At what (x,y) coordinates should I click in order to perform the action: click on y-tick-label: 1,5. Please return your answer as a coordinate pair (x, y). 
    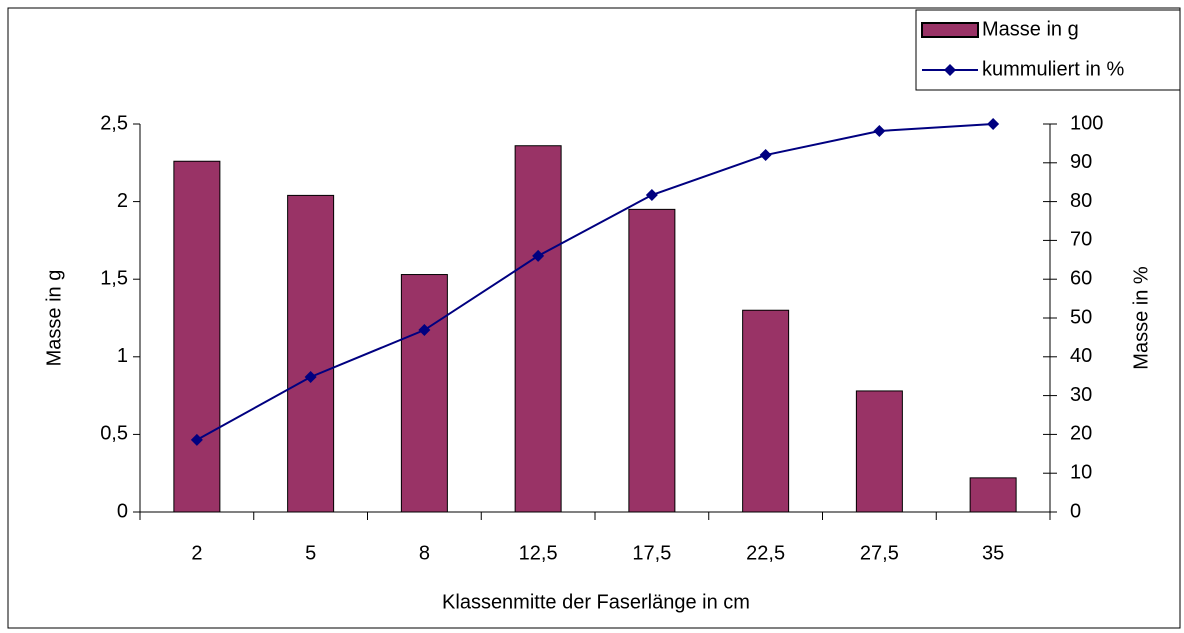
    Looking at the image, I should click on (114, 278).